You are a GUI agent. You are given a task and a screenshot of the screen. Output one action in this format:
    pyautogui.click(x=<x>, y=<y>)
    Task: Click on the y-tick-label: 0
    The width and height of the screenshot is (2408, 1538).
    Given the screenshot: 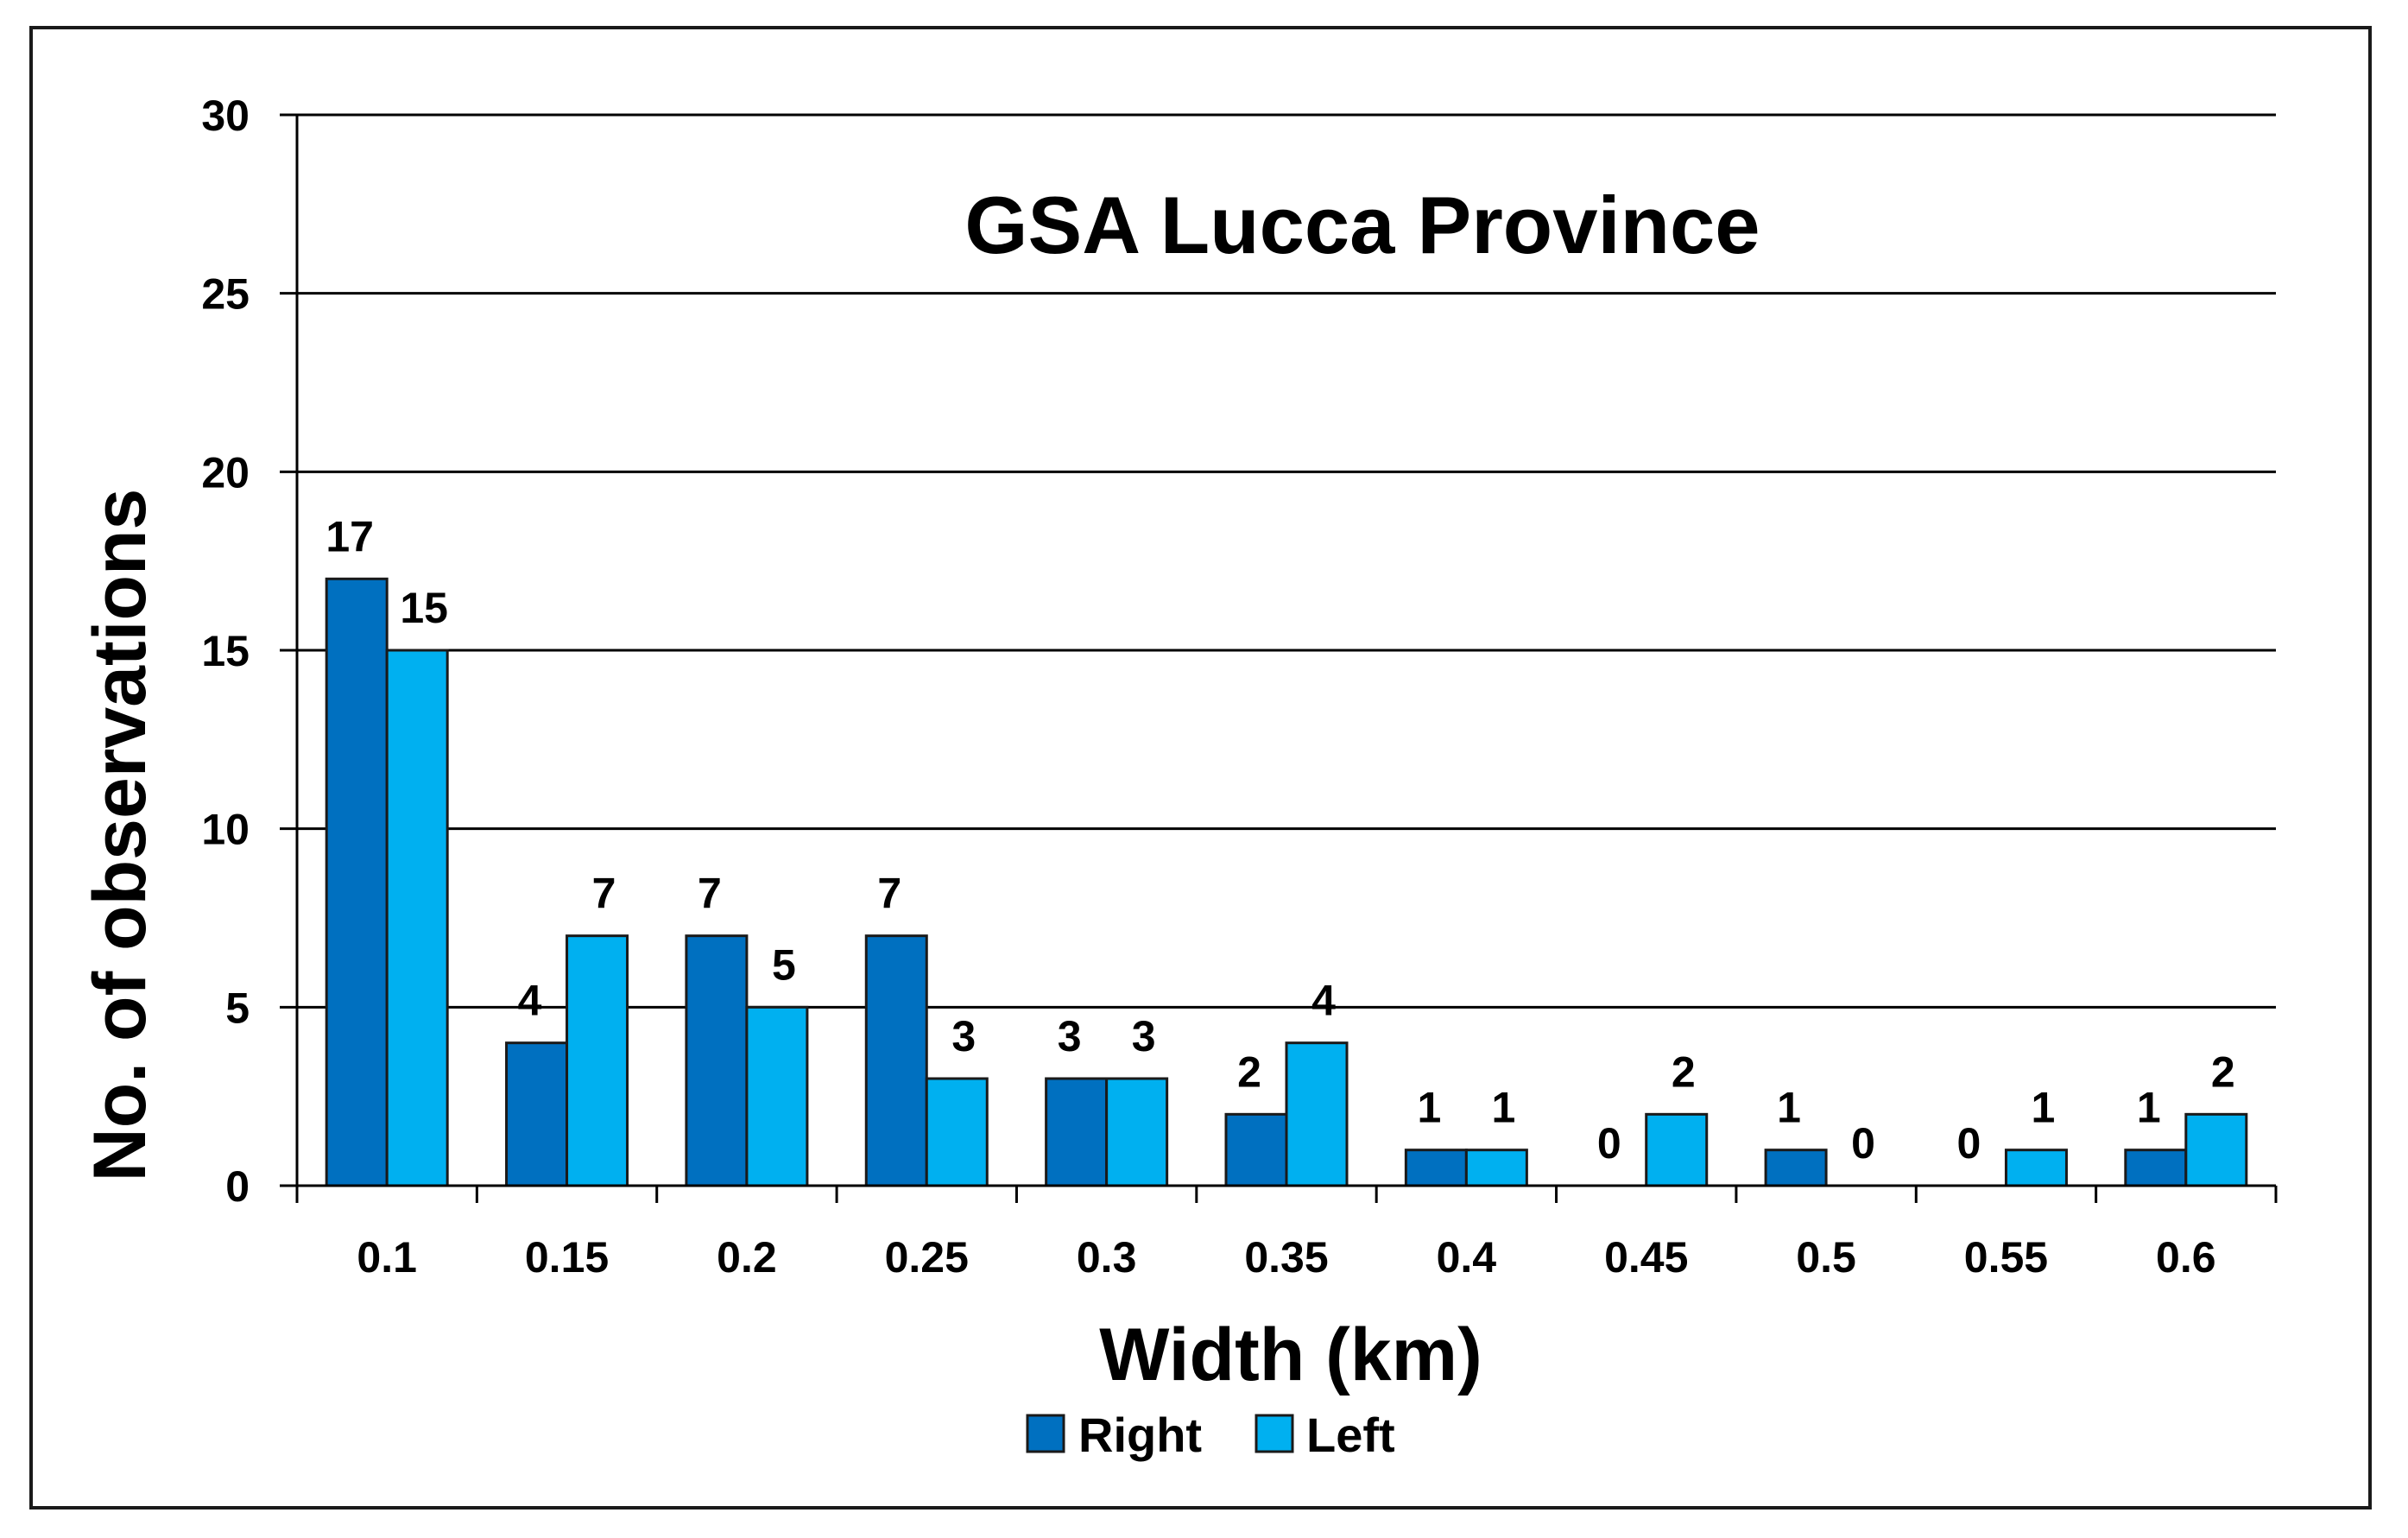 What is the action you would take?
    pyautogui.click(x=237, y=1186)
    